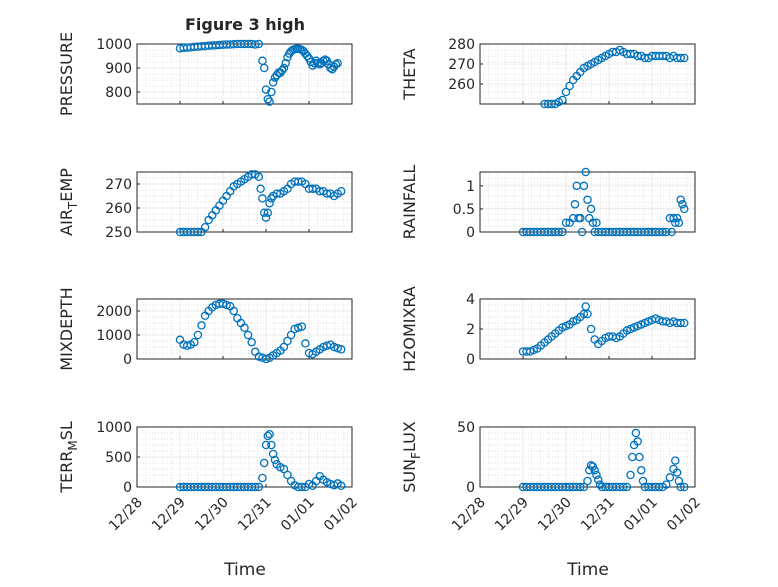  What do you see at coordinates (118, 185) in the screenshot?
I see `y-tick-label: 270` at bounding box center [118, 185].